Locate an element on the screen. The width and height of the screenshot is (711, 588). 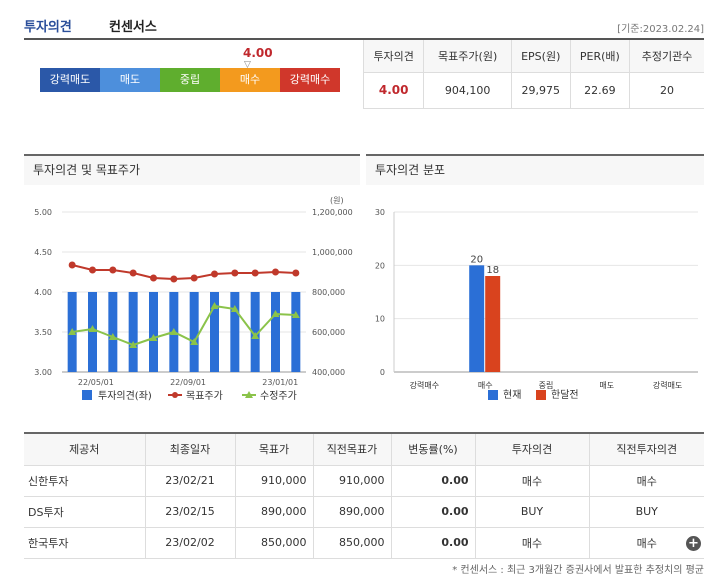
cell-date: 23/02/15 is located at coordinates (189, 512).